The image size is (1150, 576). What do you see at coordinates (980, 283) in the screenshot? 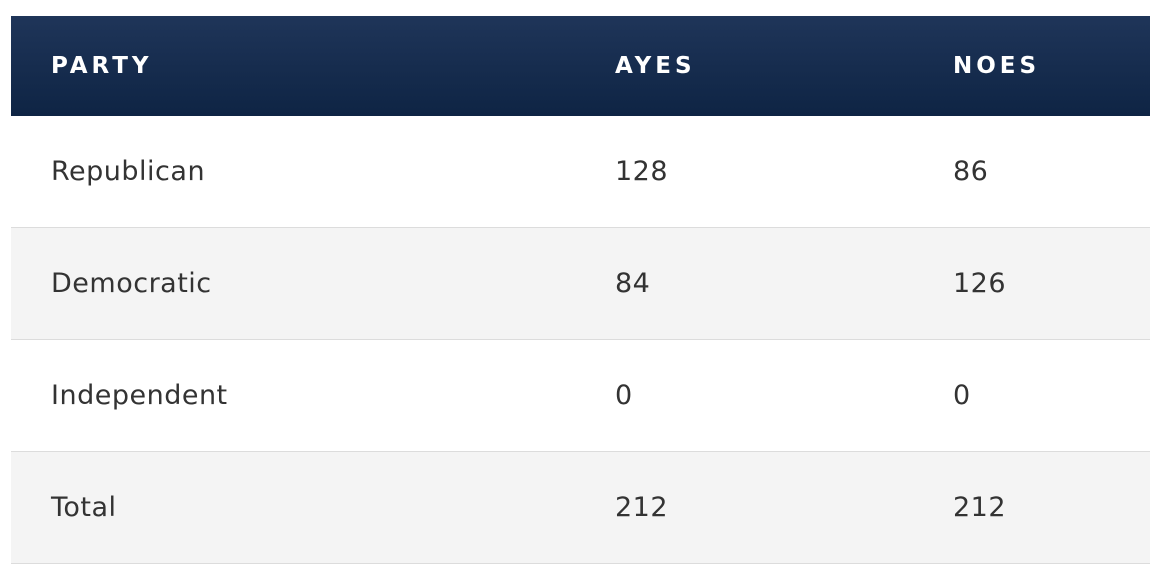
I see `count-cell: 126` at bounding box center [980, 283].